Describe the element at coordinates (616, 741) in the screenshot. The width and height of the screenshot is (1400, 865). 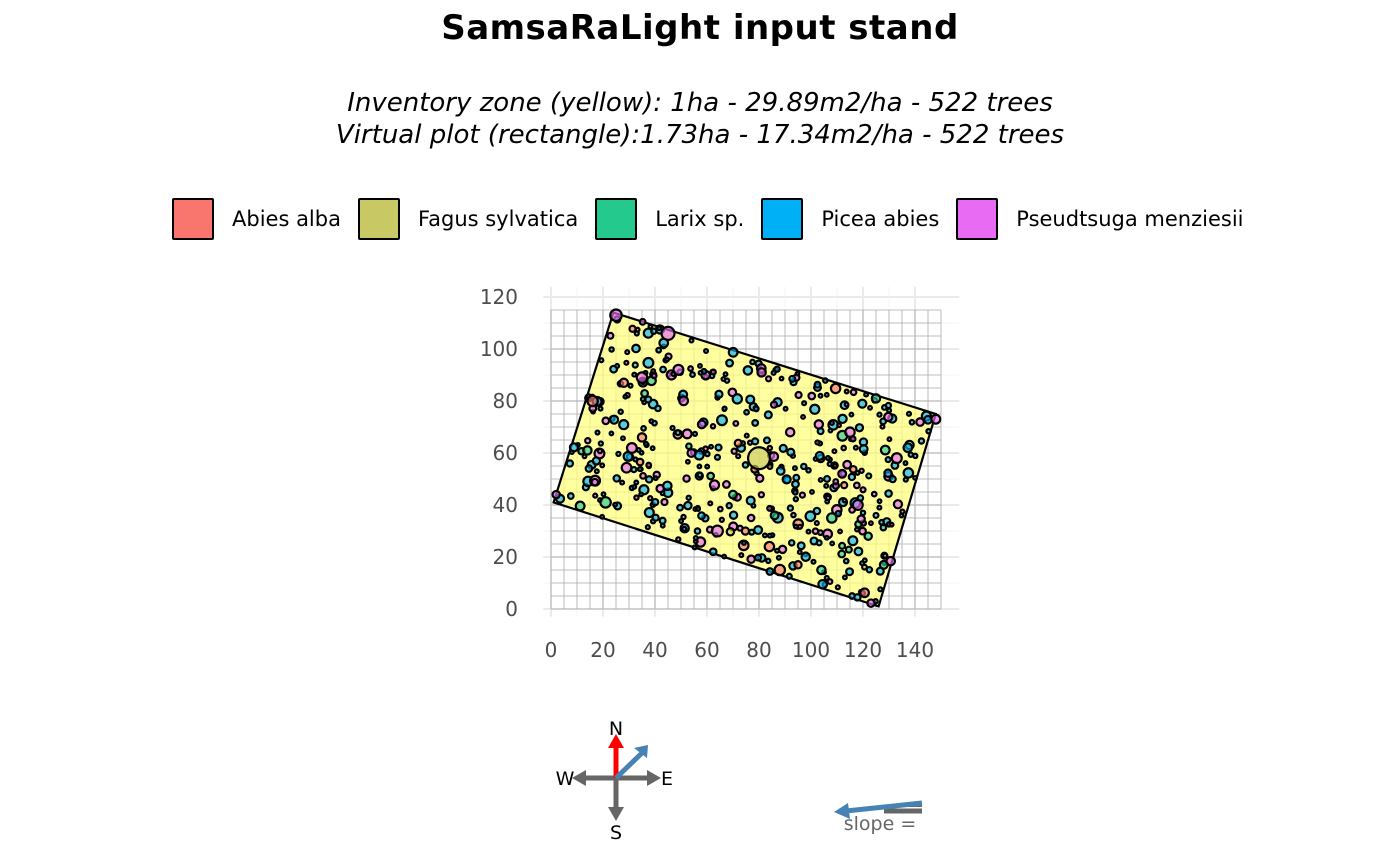
I see `north-arrow-icon` at that location.